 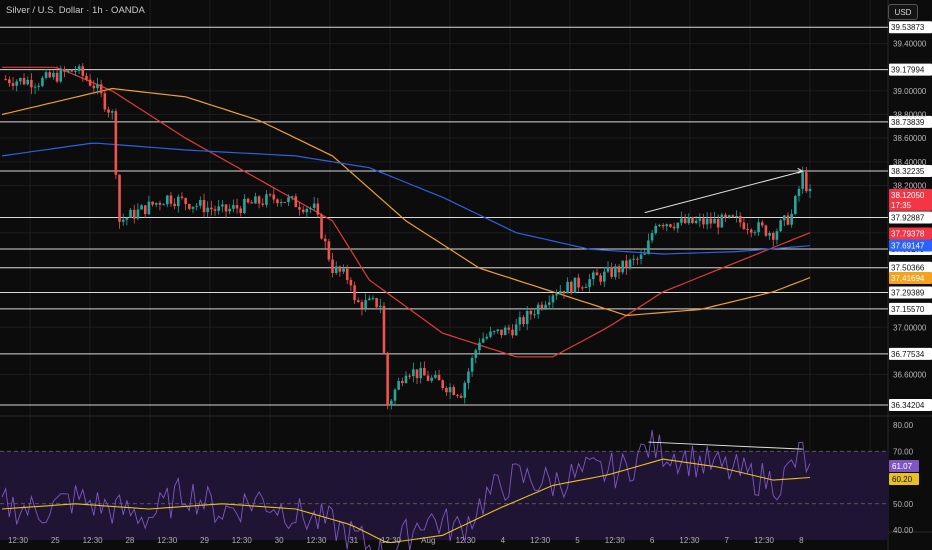 What do you see at coordinates (908, 122) in the screenshot?
I see `level-tag: 38.73839` at bounding box center [908, 122].